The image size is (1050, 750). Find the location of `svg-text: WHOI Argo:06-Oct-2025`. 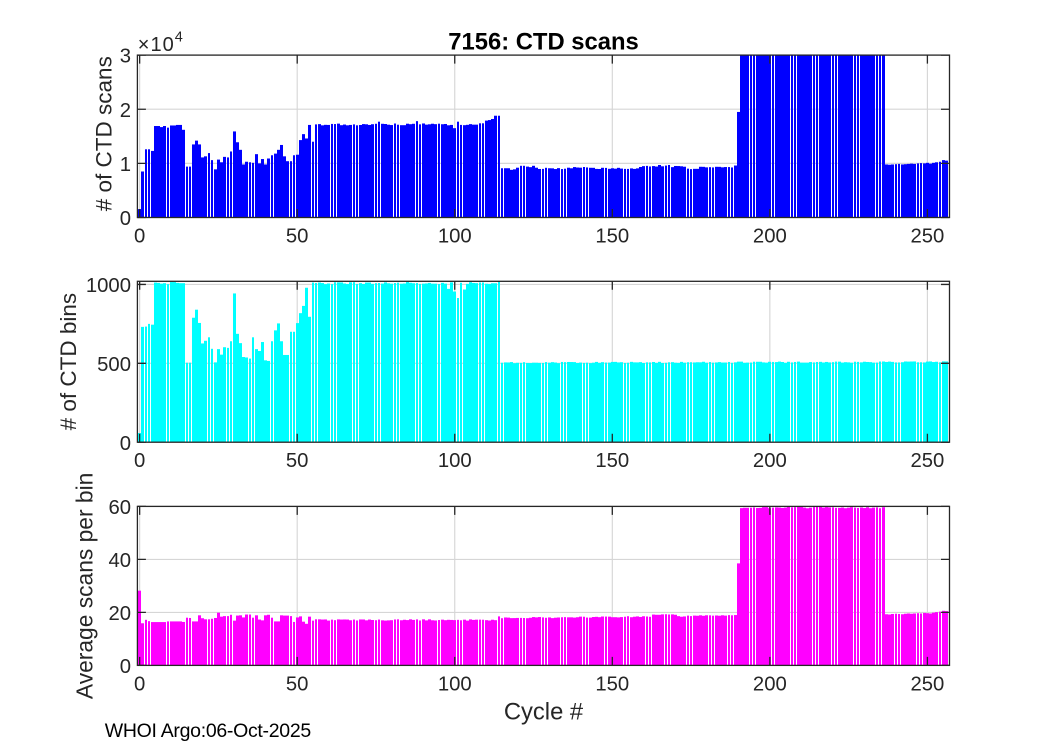

svg-text: WHOI Argo:06-Oct-2025 is located at coordinates (208, 731).